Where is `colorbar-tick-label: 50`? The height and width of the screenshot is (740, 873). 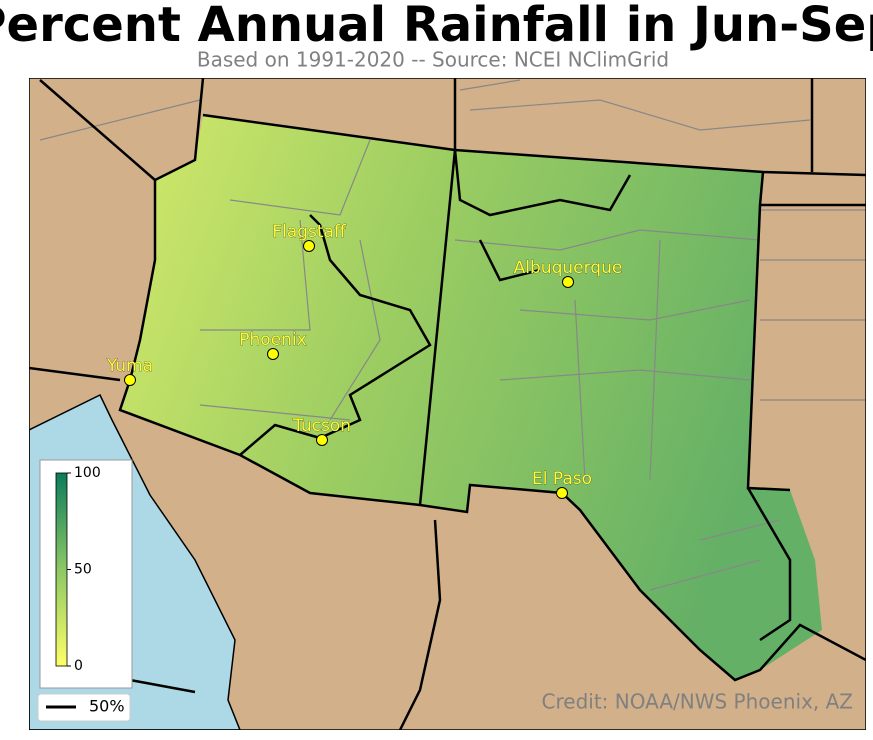
colorbar-tick-label: 50 is located at coordinates (83, 570).